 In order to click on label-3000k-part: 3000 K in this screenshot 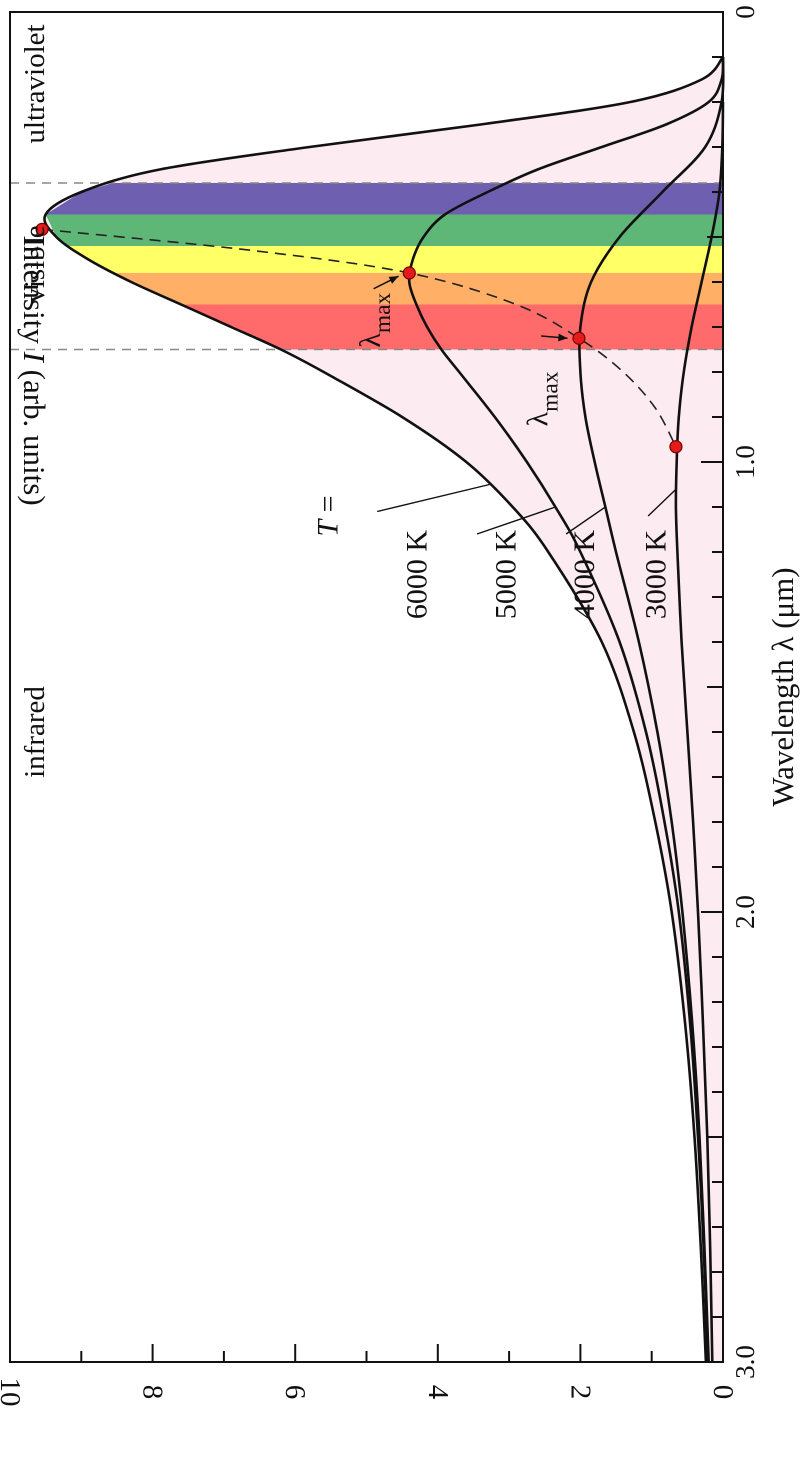, I will do `click(655, 575)`.